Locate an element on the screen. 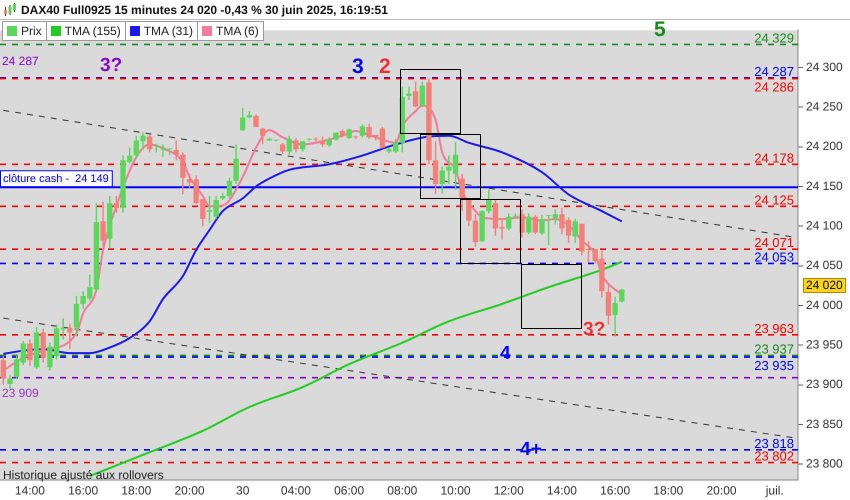 This screenshot has height=500, width=850. legend-label: TMA (6) is located at coordinates (237, 31).